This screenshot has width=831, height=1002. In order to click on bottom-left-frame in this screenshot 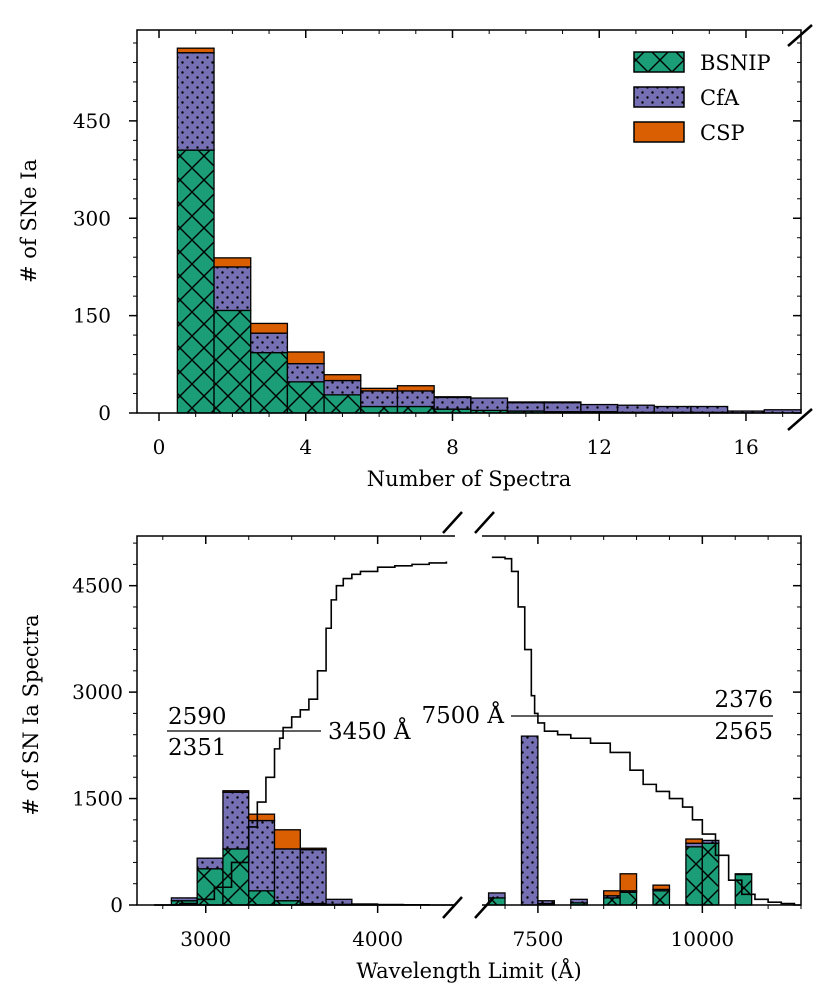, I will do `click(295, 720)`.